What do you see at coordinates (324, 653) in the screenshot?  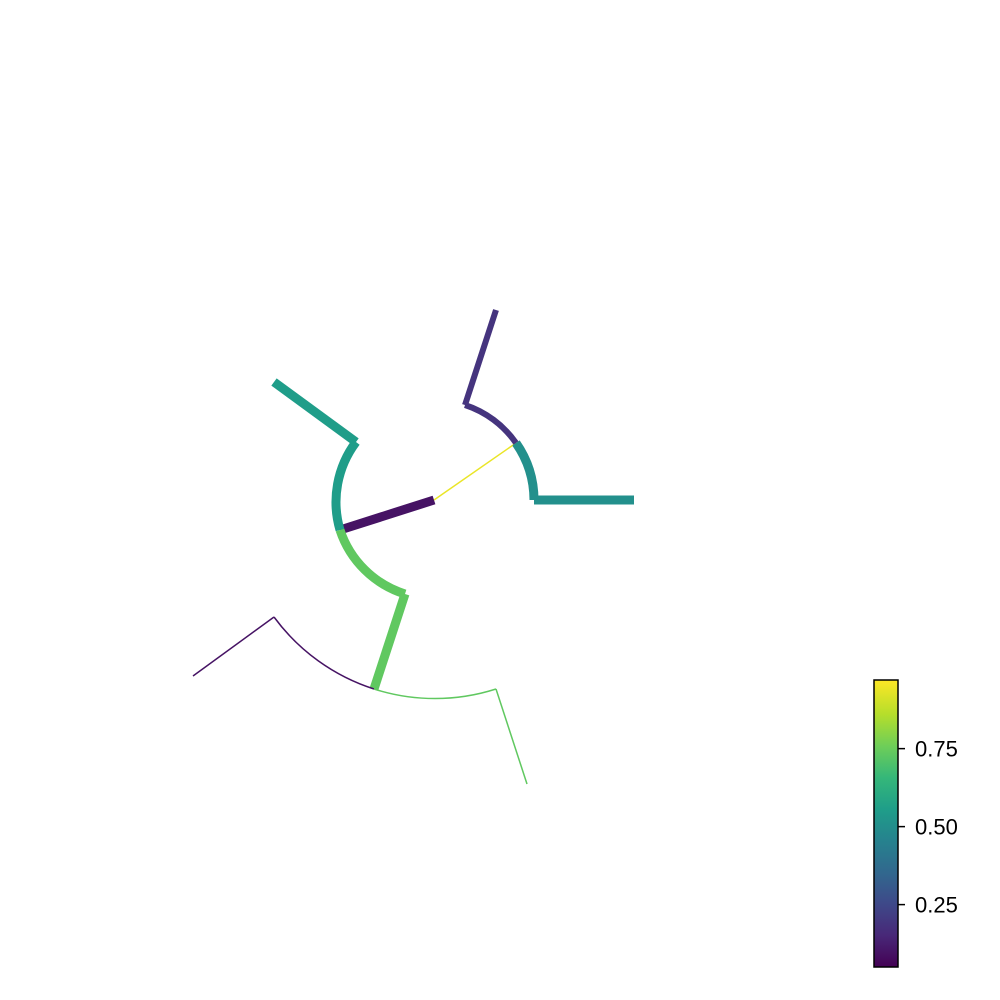 I see `edge-bottom-left` at bounding box center [324, 653].